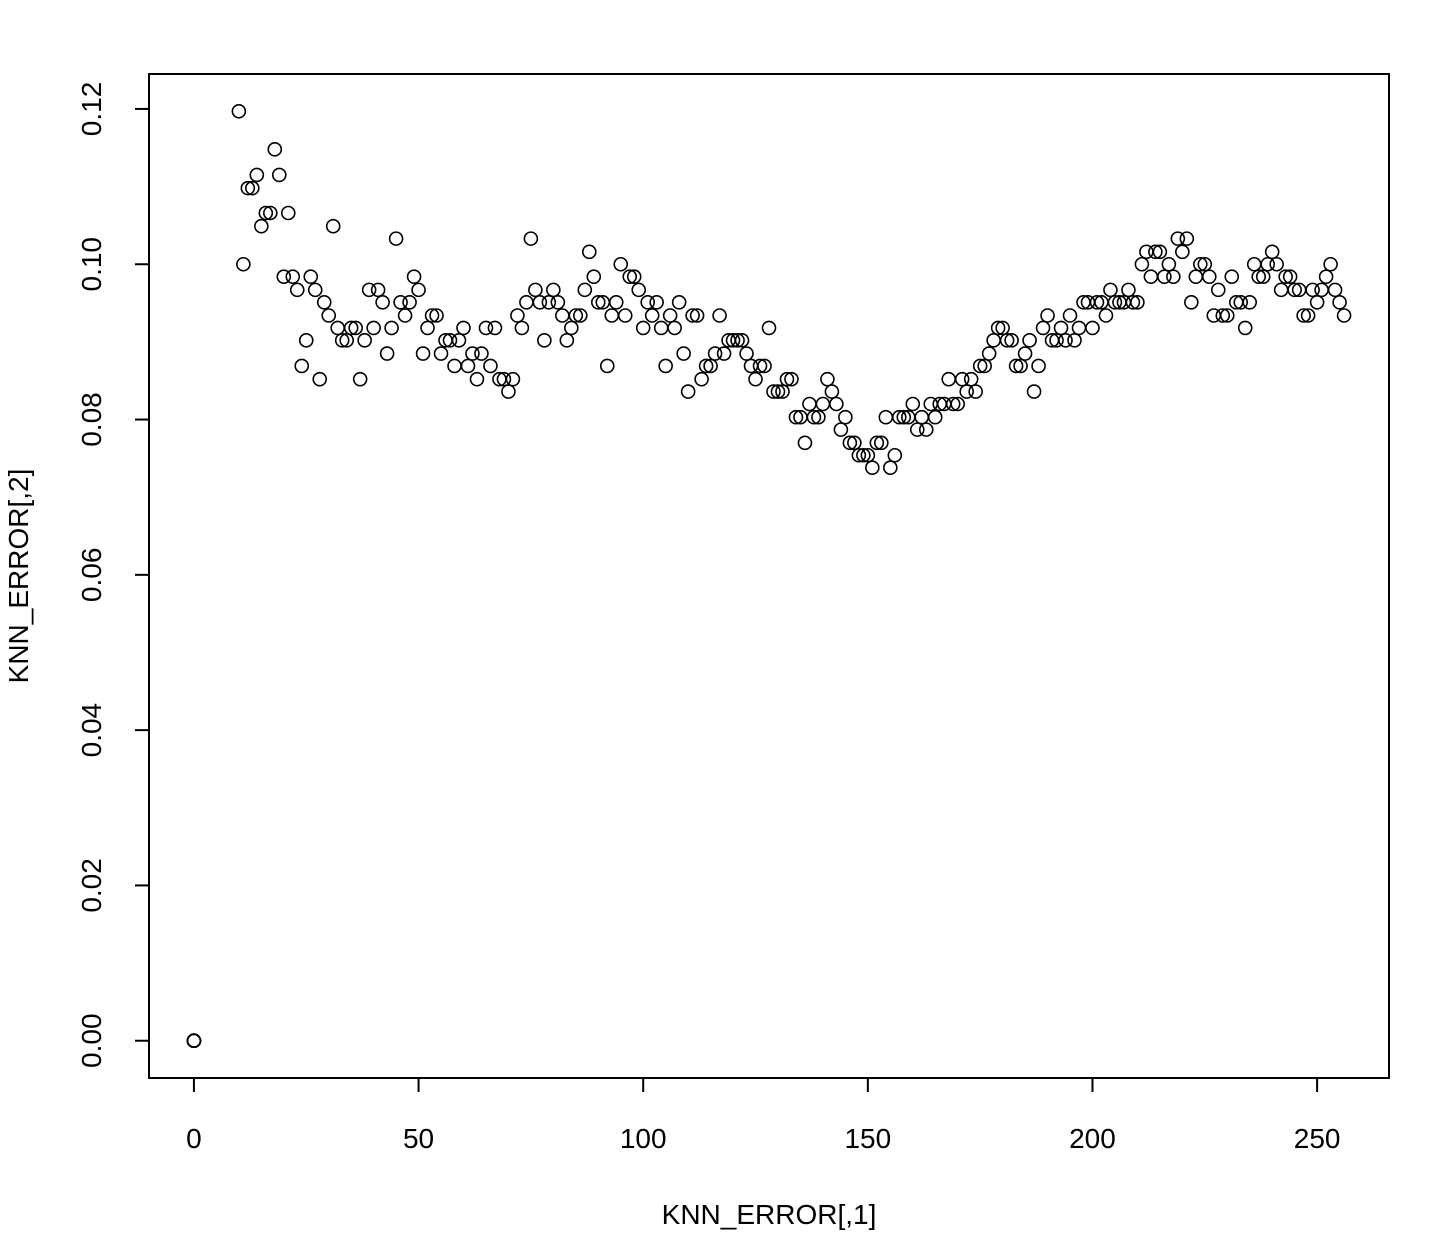 The width and height of the screenshot is (1430, 1252). I want to click on x-tick-label: 200, so click(1092, 1138).